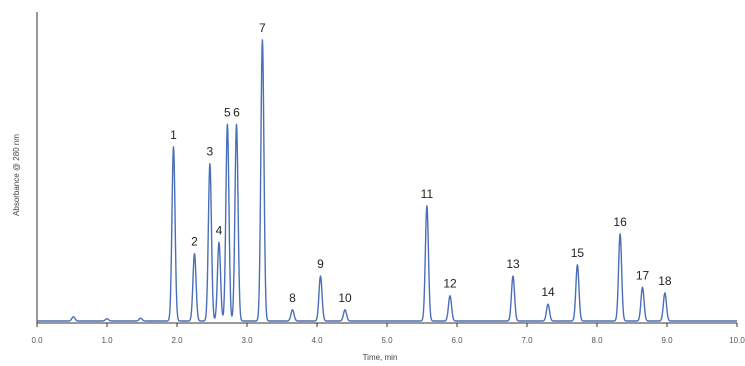 The width and height of the screenshot is (745, 366). I want to click on peak-label-18: 18, so click(665, 281).